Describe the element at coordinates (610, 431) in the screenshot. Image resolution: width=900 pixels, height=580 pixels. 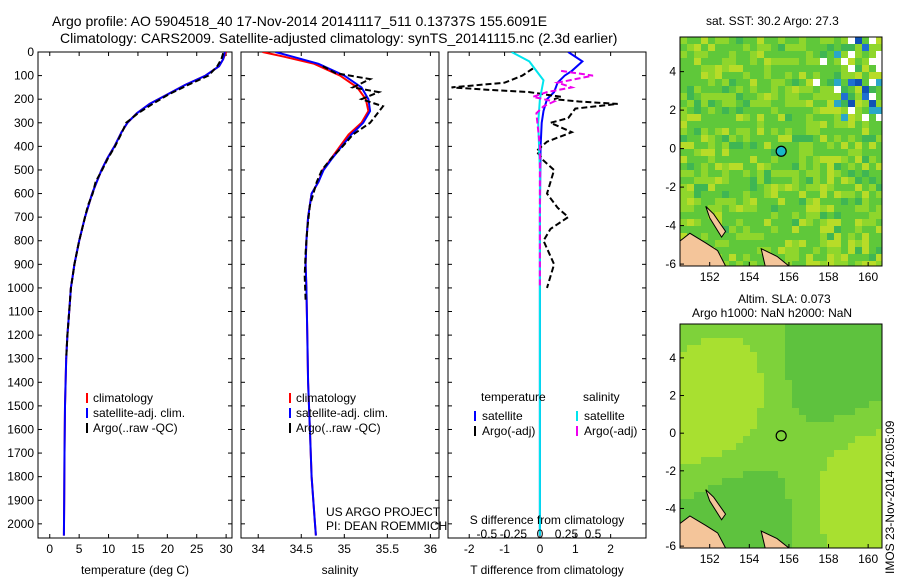
I see `legend-label: Argo(-adj)` at that location.